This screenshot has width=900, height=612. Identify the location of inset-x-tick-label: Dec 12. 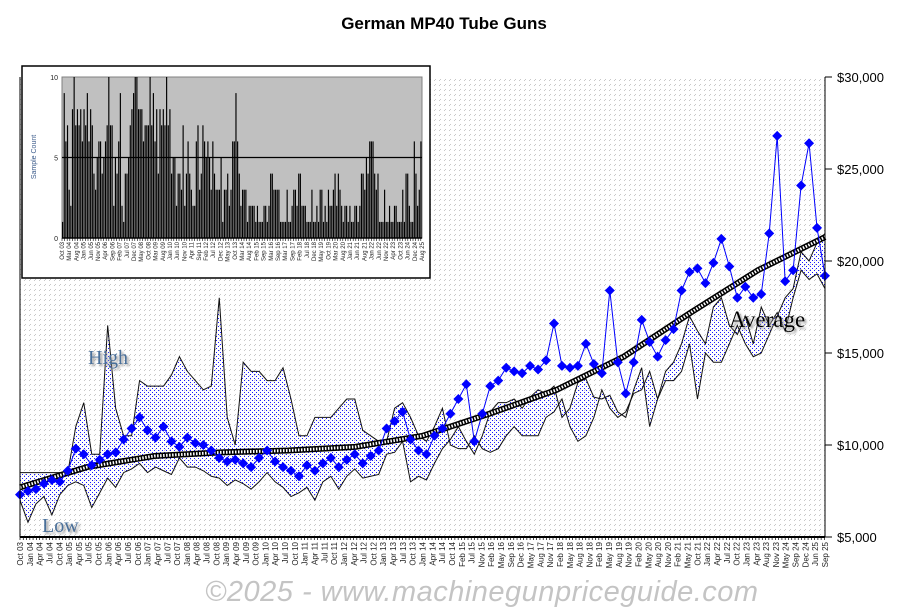
(221, 251).